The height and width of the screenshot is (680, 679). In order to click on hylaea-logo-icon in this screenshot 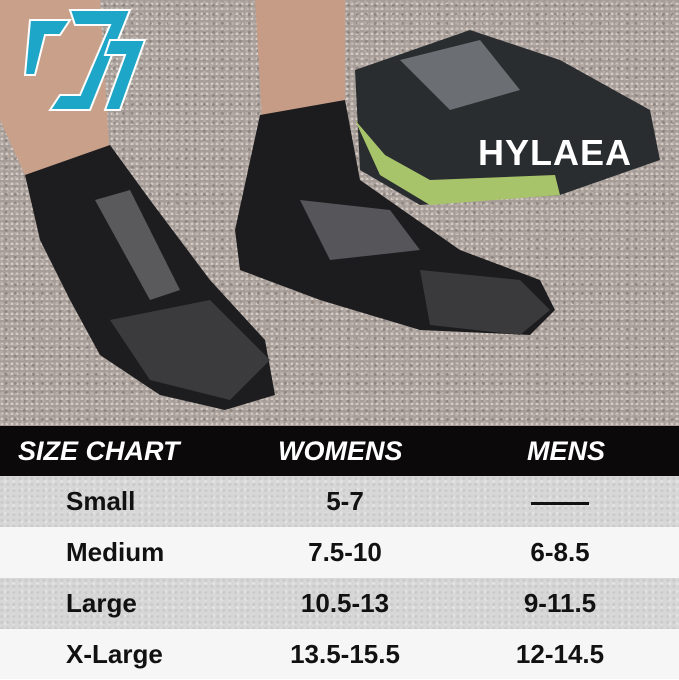, I will do `click(85, 60)`.